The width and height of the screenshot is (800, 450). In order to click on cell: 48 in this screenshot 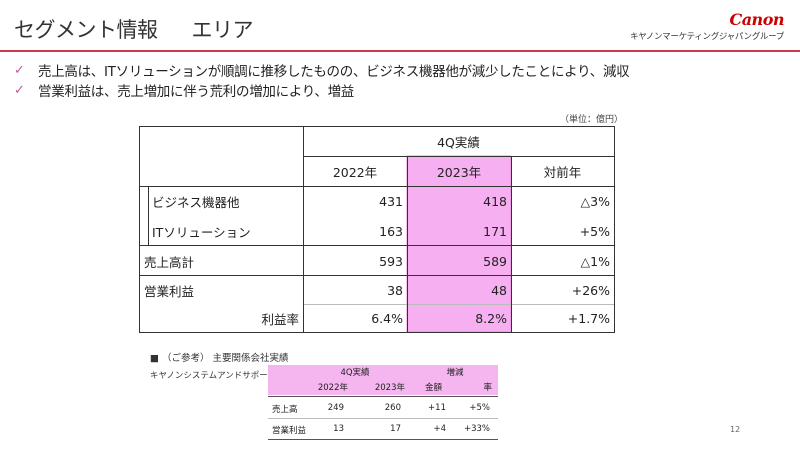, I will do `click(499, 290)`.